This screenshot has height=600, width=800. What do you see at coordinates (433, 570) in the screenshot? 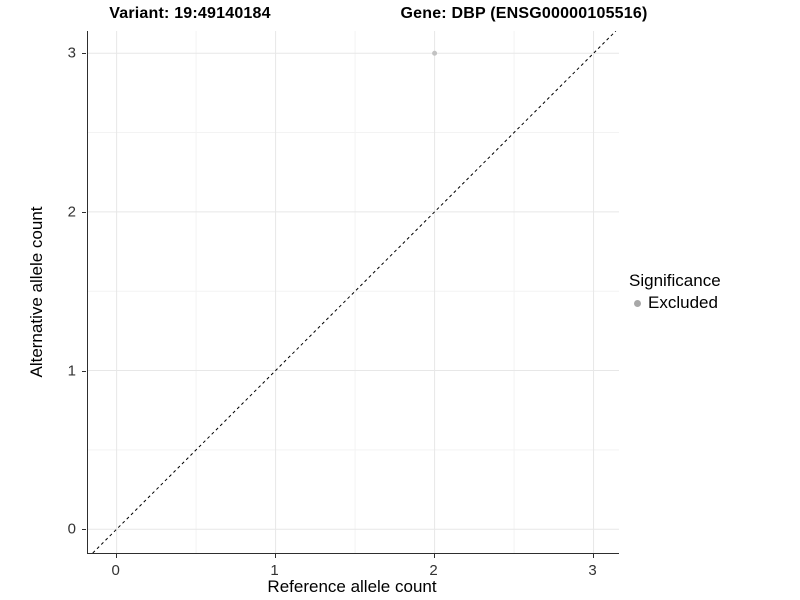
I see `x-tick-label: 2` at bounding box center [433, 570].